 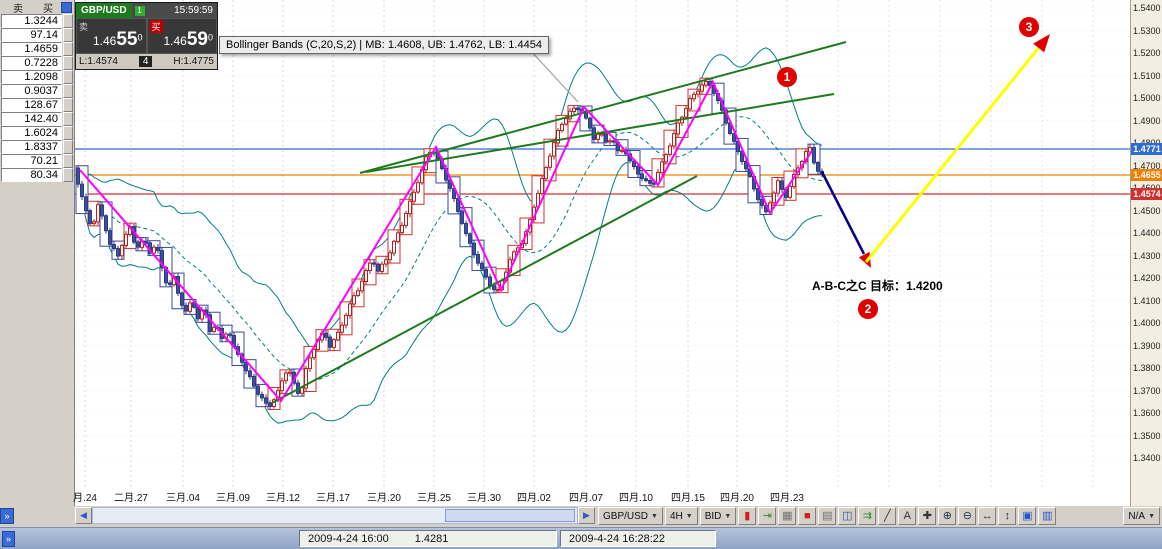 I want to click on quote-row: 142.40, so click(x=37, y=119).